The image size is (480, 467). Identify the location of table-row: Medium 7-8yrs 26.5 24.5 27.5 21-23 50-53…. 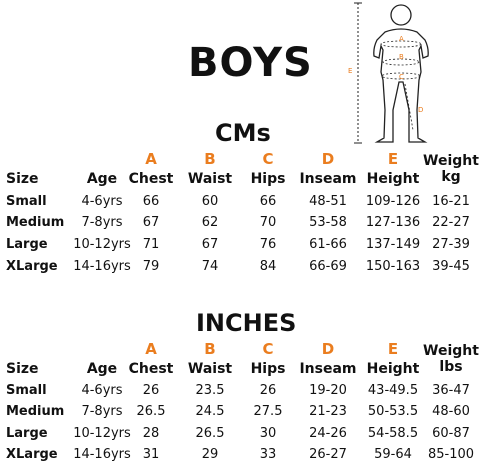
(240, 414).